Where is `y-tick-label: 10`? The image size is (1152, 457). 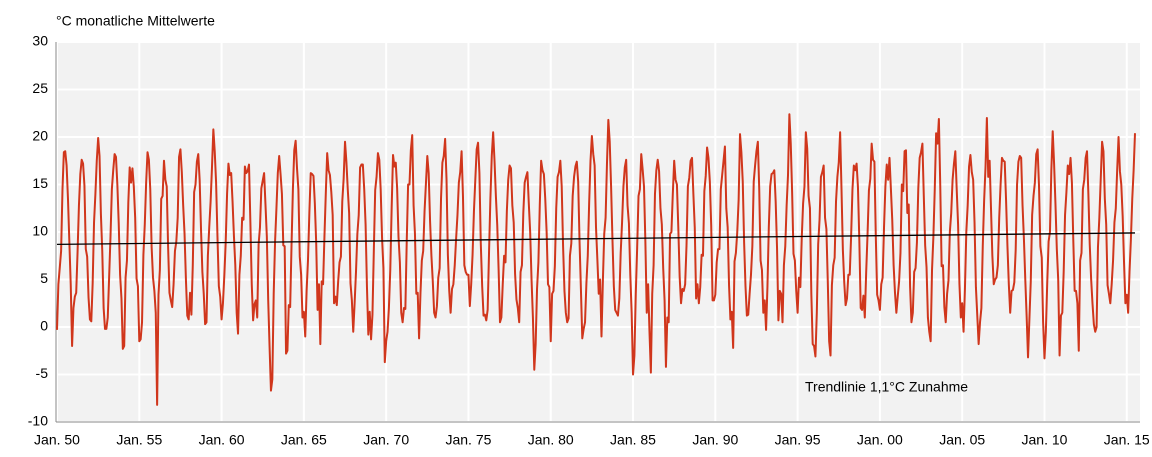 y-tick-label: 10 is located at coordinates (40, 231).